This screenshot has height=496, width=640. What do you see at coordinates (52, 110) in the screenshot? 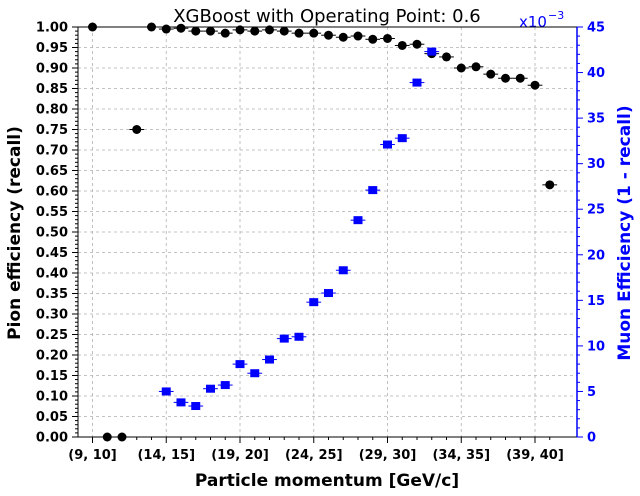
I see `left-y-tick-label: 0.80` at bounding box center [52, 110].